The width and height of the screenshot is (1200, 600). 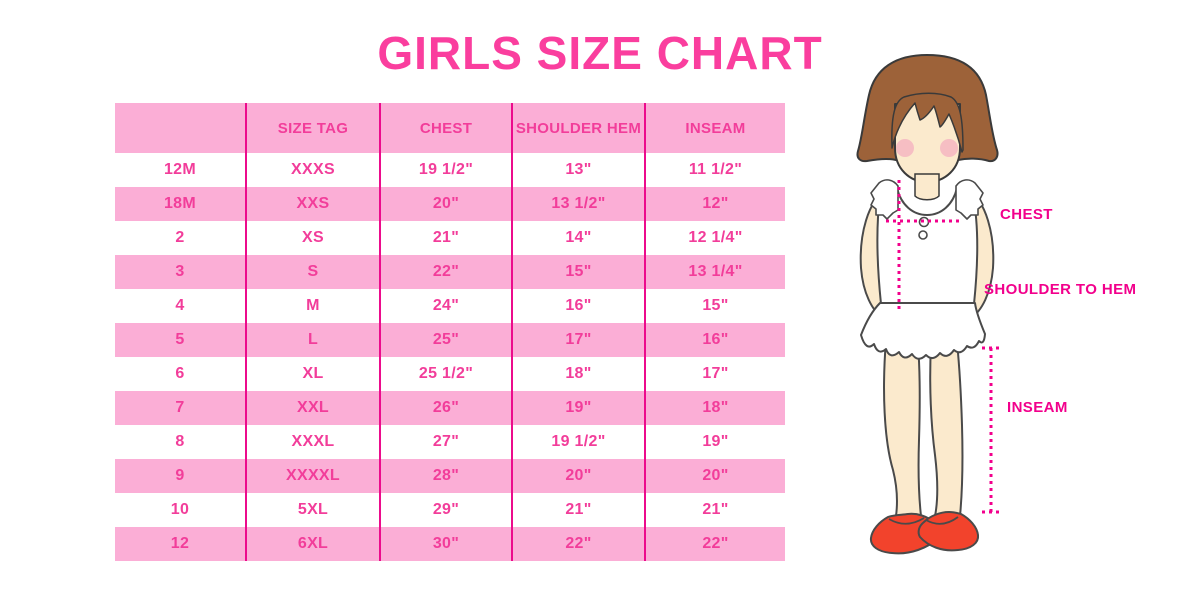 I want to click on table-row: 3 S 22" 15" 13 1/4", so click(x=450, y=272).